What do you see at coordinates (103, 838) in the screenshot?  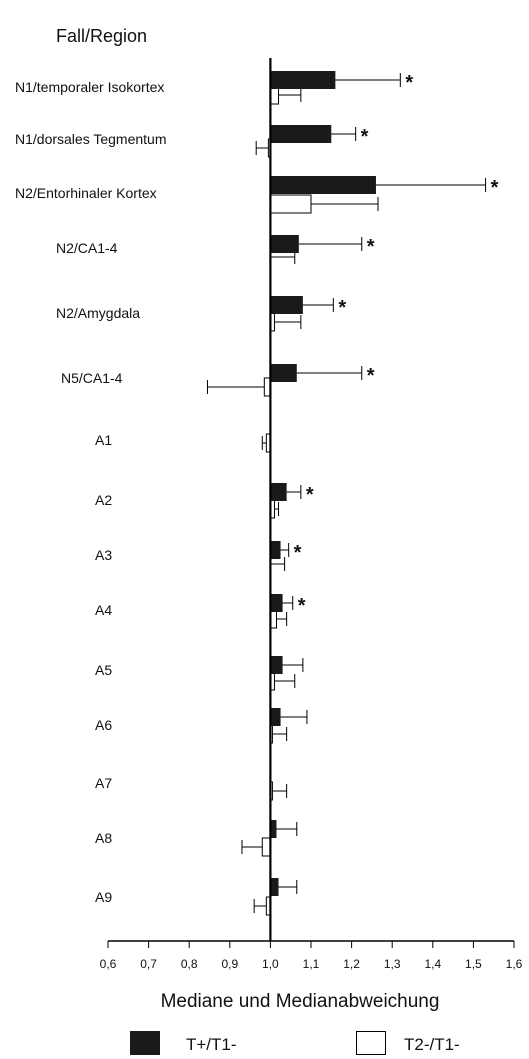 I see `category-label: A8` at bounding box center [103, 838].